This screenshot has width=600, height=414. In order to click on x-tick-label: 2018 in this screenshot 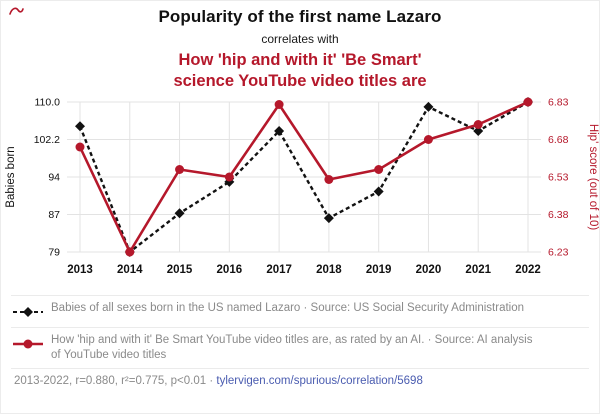, I will do `click(329, 270)`.